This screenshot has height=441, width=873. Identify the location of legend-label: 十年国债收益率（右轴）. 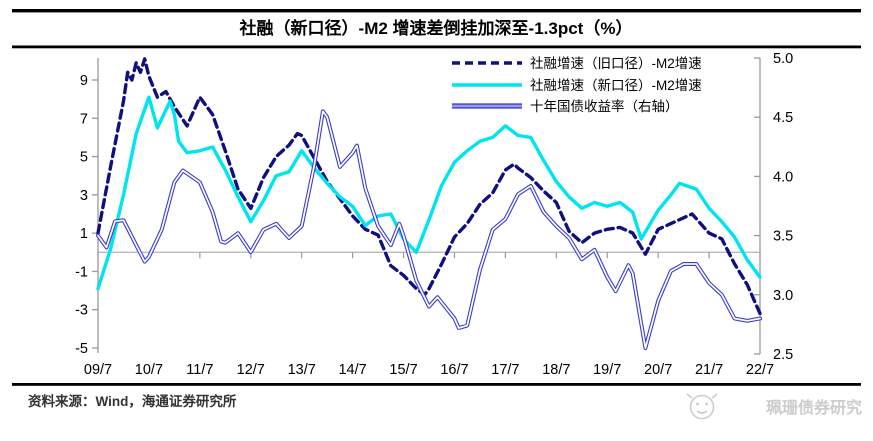
(604, 106).